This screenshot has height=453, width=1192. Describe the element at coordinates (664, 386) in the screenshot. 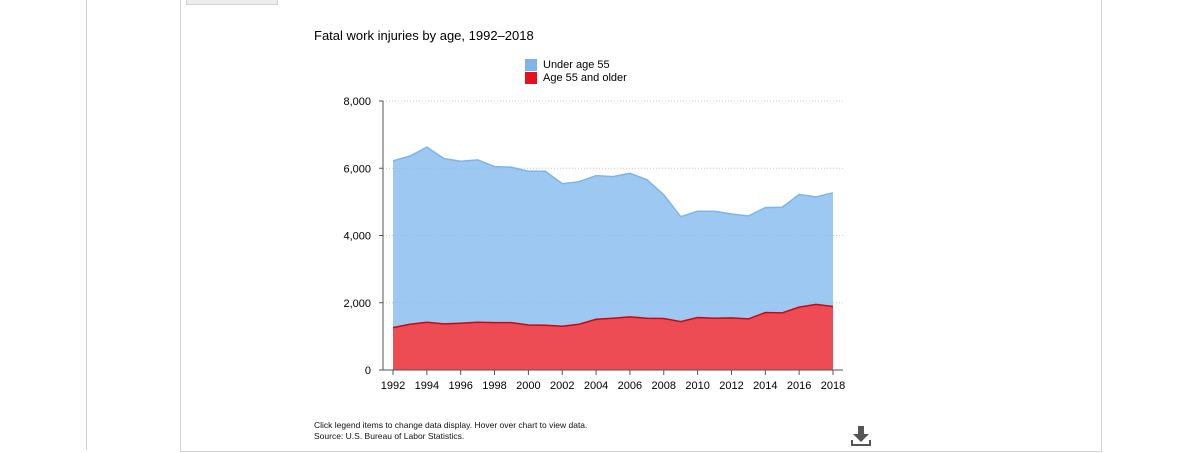

I see `x-tick-label: 2008` at that location.